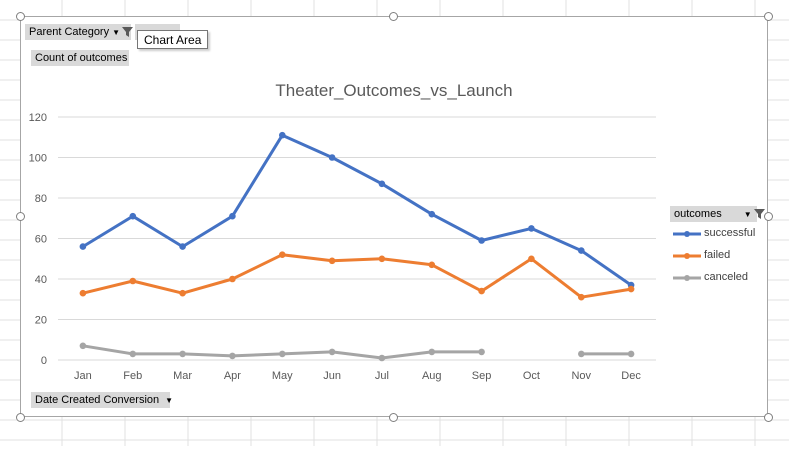 Image resolution: width=789 pixels, height=451 pixels. I want to click on legend-marker-failed, so click(687, 256).